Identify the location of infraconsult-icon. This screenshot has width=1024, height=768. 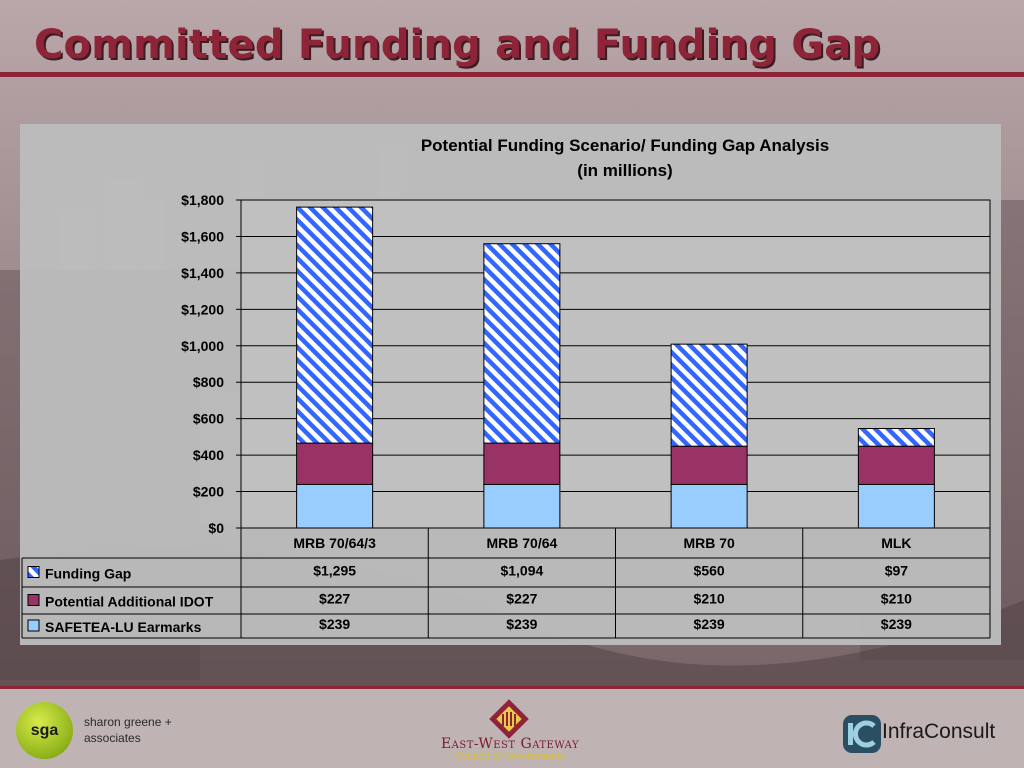
(862, 734).